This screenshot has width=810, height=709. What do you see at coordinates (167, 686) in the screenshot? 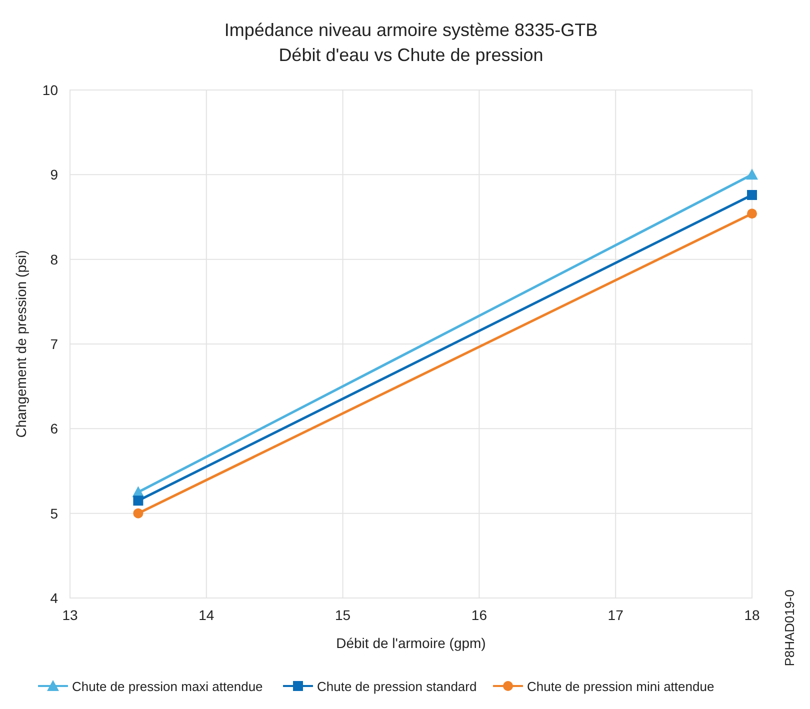
I see `legend-label: Chute de pression maxi attendue` at bounding box center [167, 686].